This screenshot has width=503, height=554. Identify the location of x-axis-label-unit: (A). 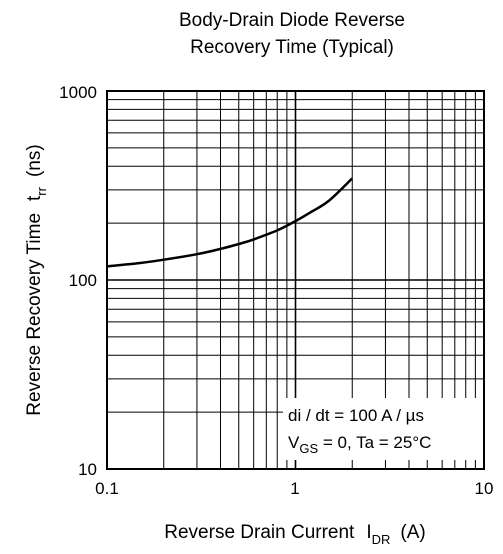
(412, 532).